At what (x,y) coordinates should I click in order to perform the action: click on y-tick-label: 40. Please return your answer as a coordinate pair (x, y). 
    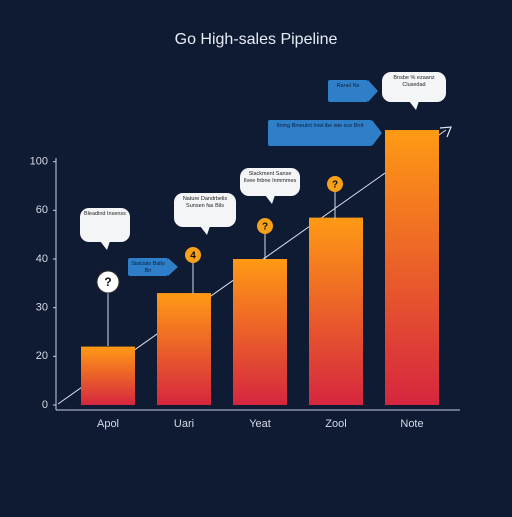
    Looking at the image, I should click on (42, 259).